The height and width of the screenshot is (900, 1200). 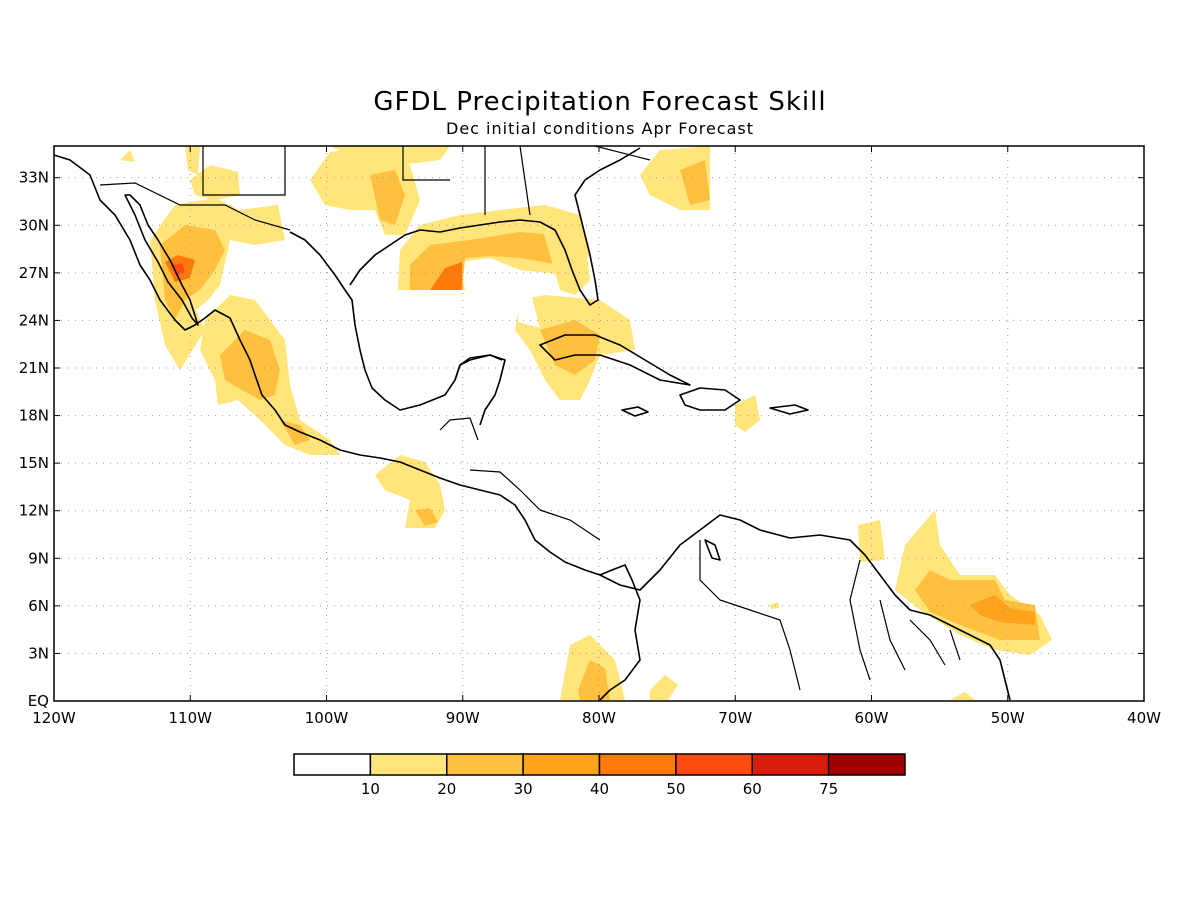 I want to click on skill-region-atlantic-east-core, so click(x=695, y=182).